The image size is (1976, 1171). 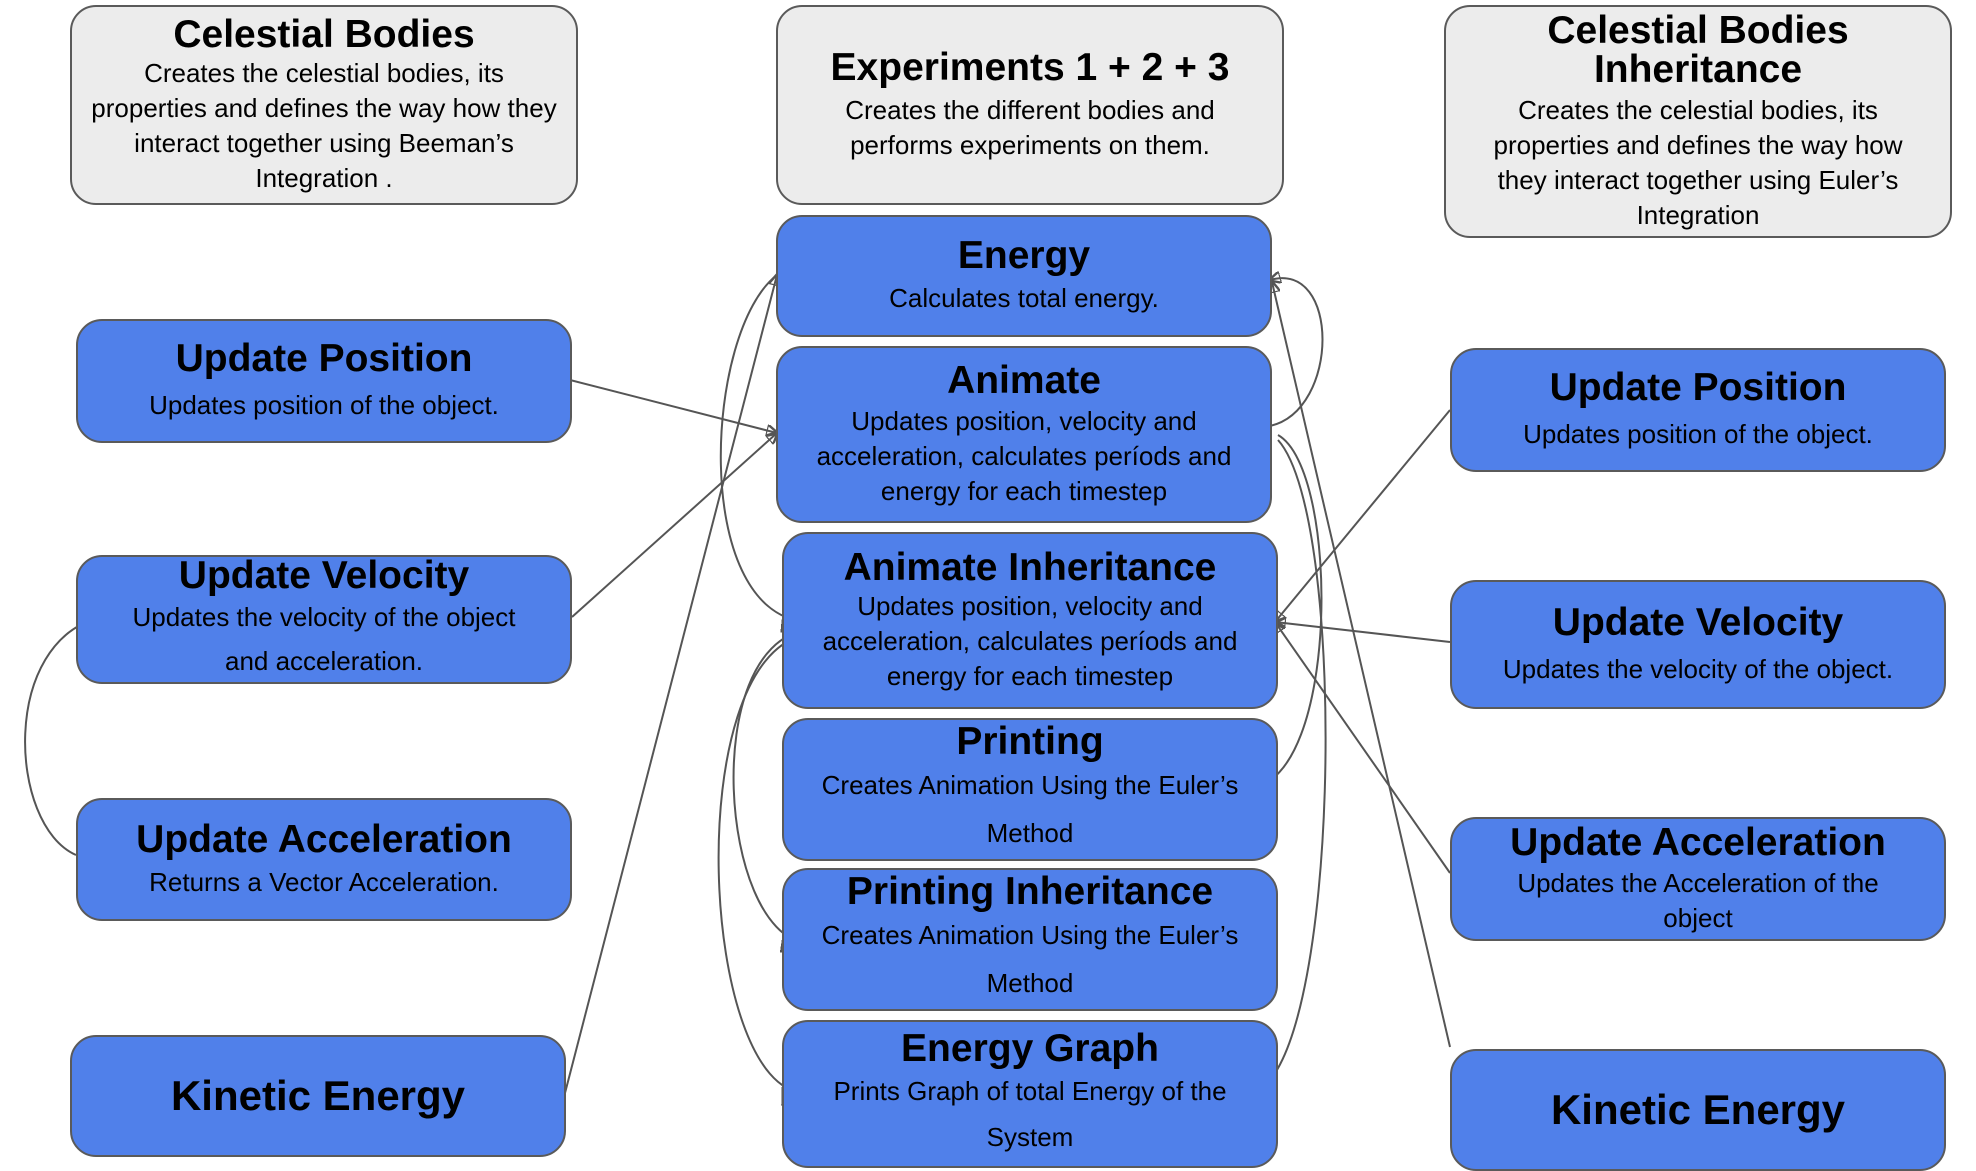 I want to click on node-title: Energy Graph, so click(x=1030, y=1048).